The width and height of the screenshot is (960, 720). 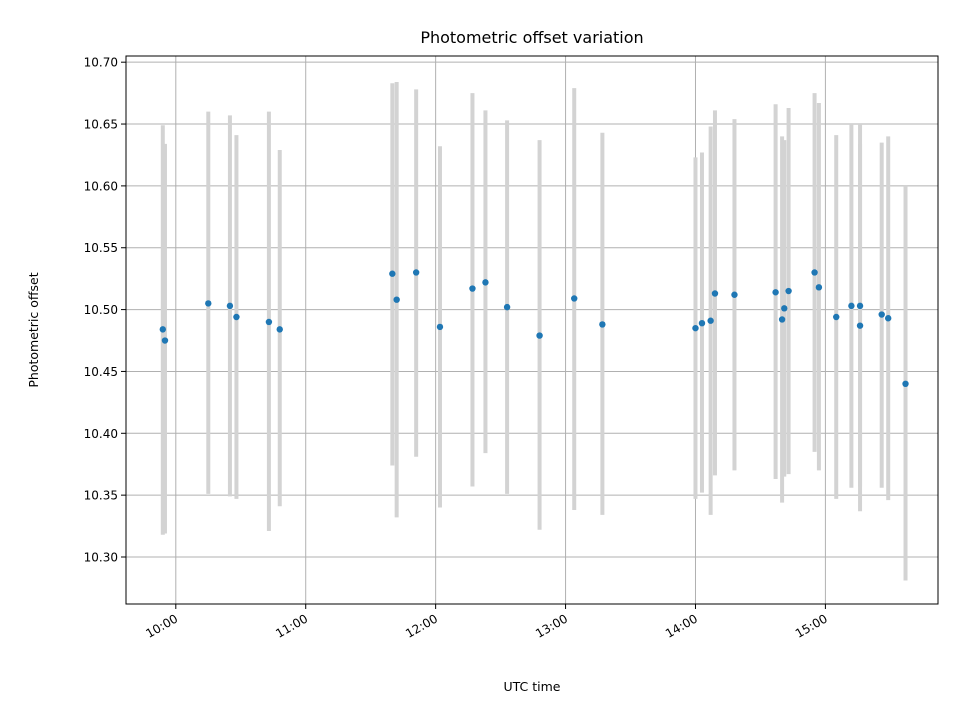 I want to click on x-axis-label: UTC time, so click(x=532, y=686).